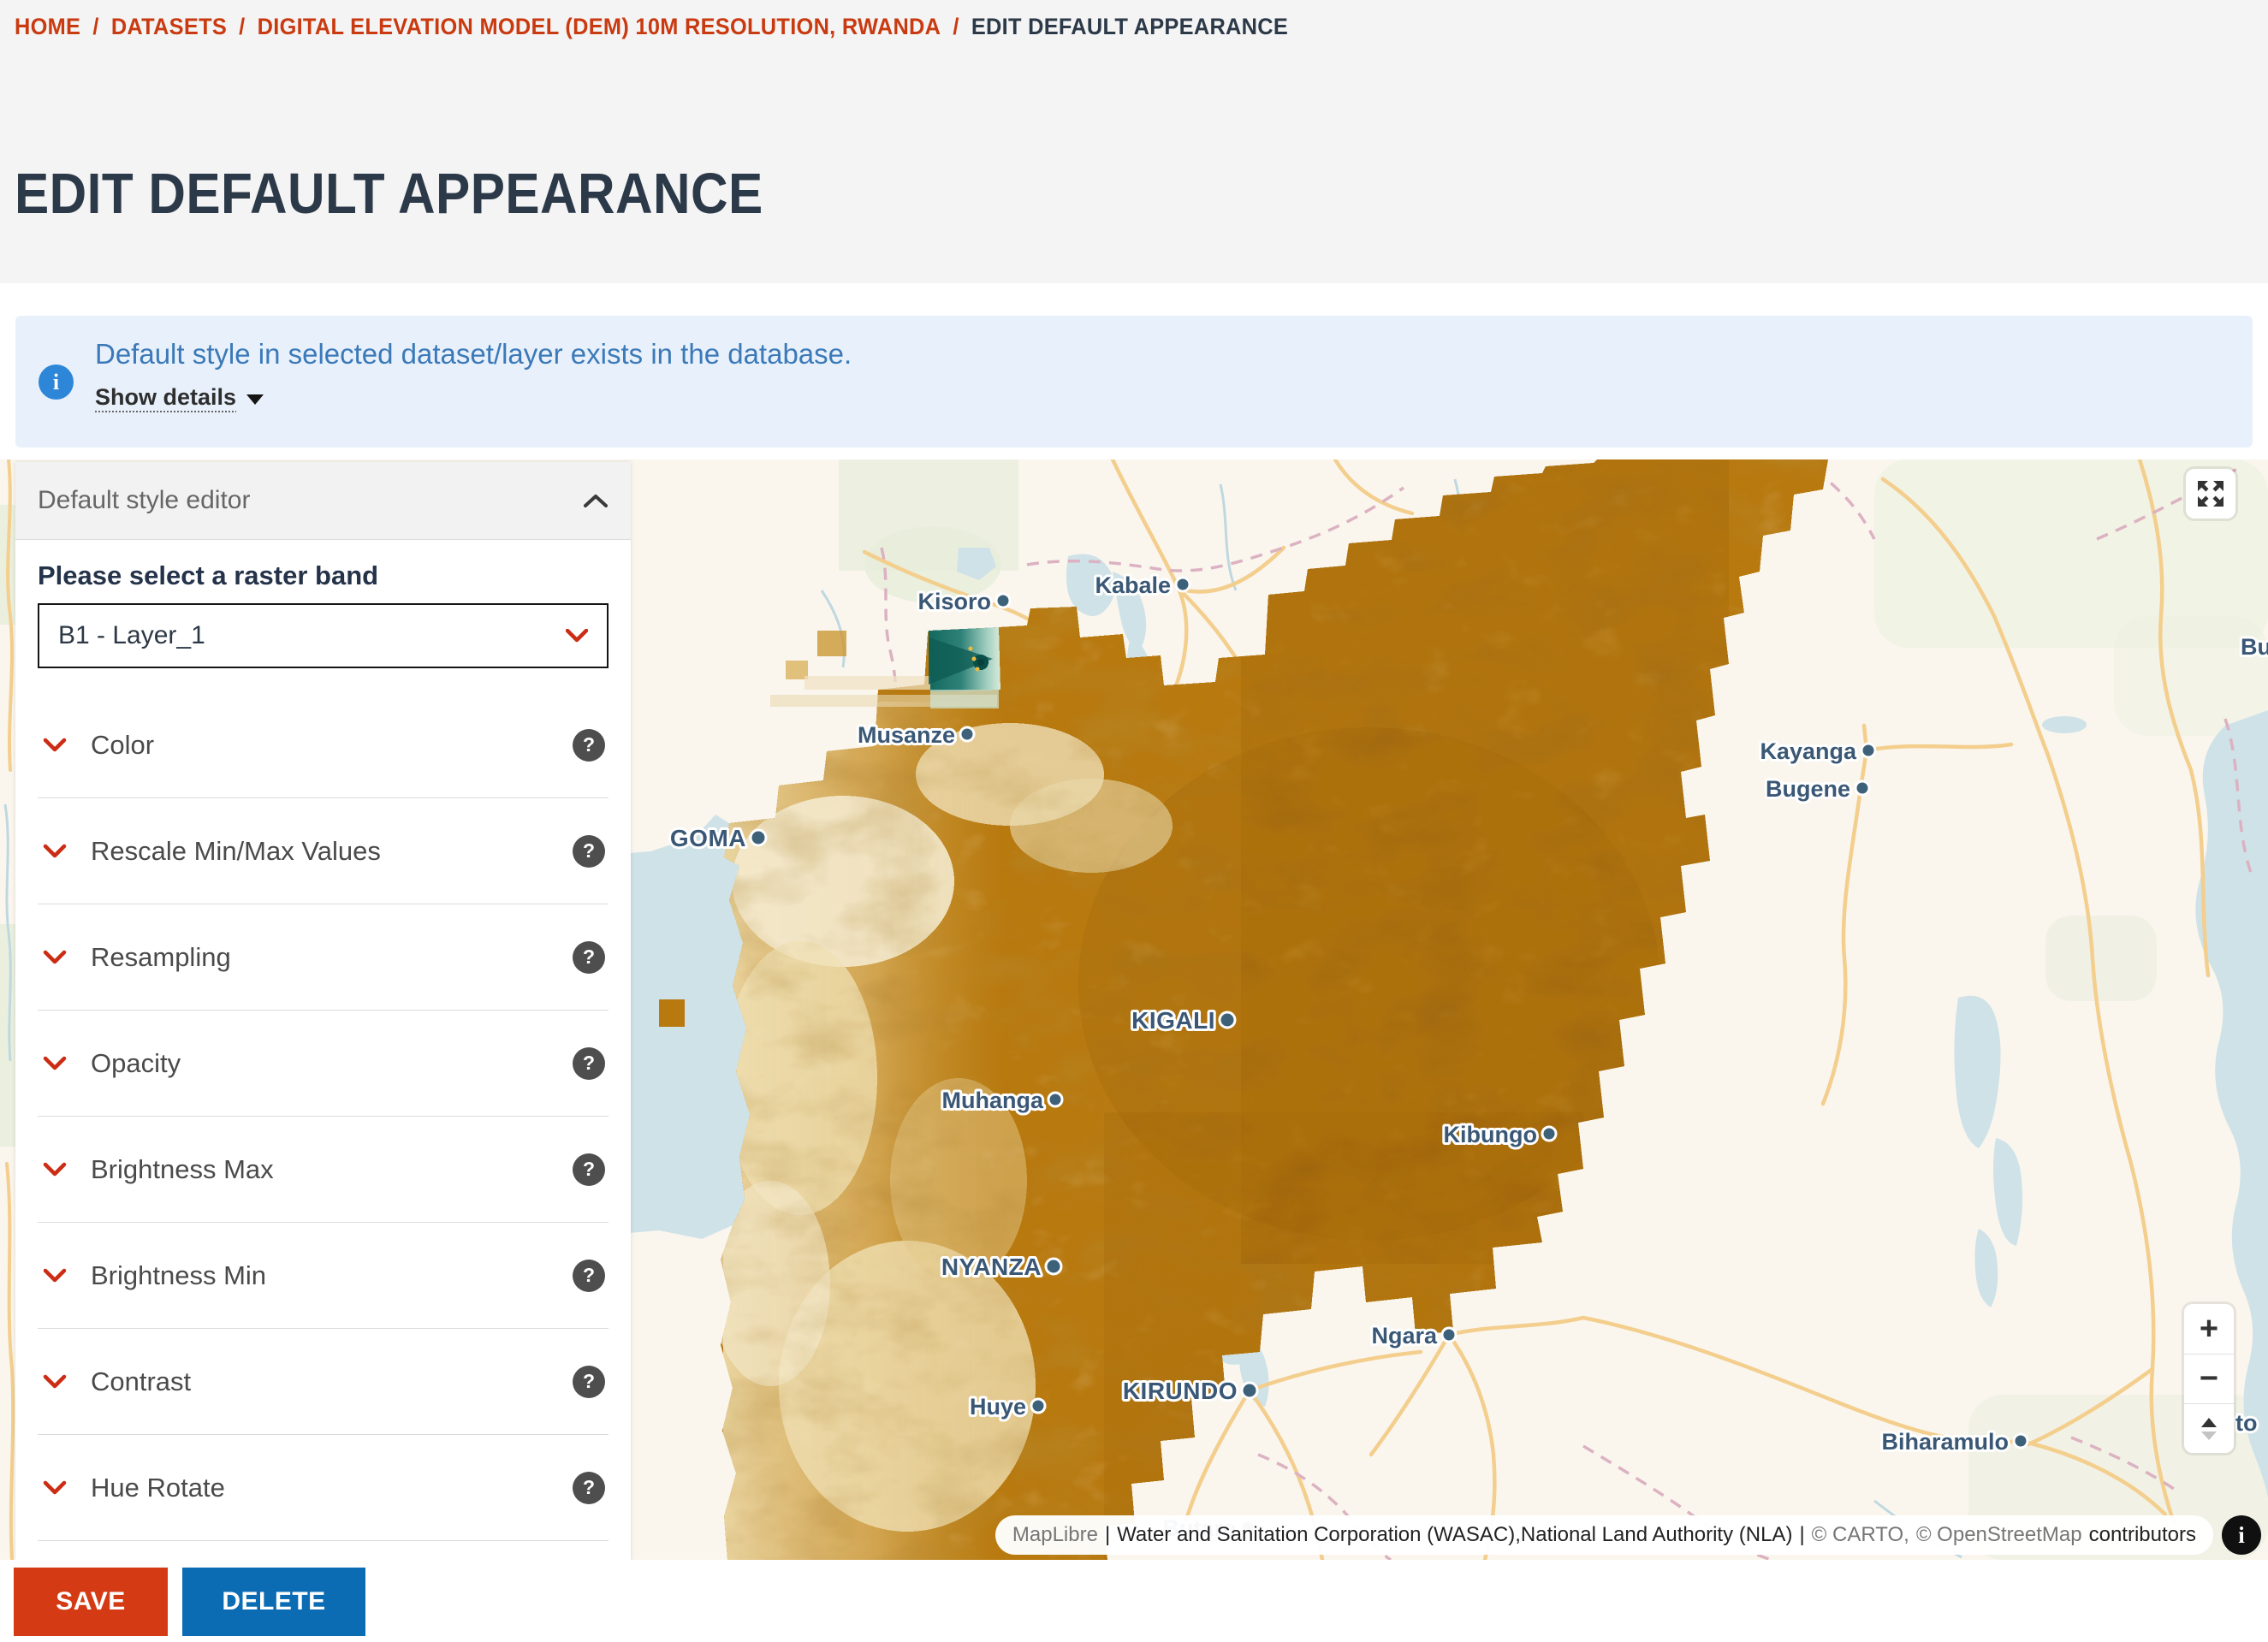  I want to click on panel-title: Default style editor, so click(144, 500).